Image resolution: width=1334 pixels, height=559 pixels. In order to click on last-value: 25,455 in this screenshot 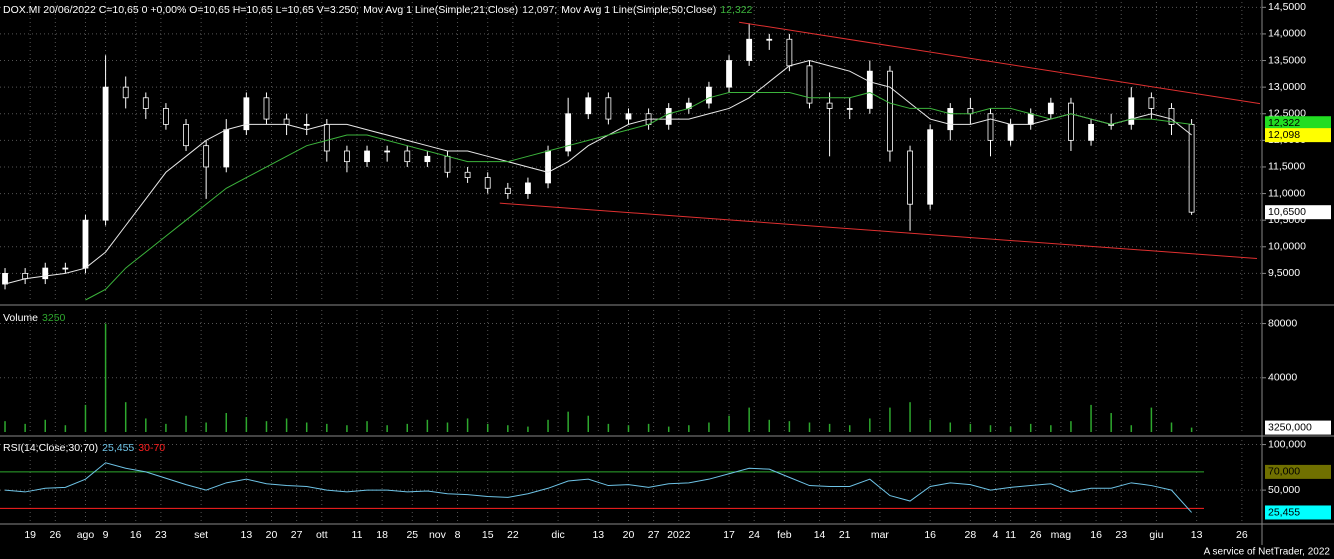, I will do `click(118, 448)`.